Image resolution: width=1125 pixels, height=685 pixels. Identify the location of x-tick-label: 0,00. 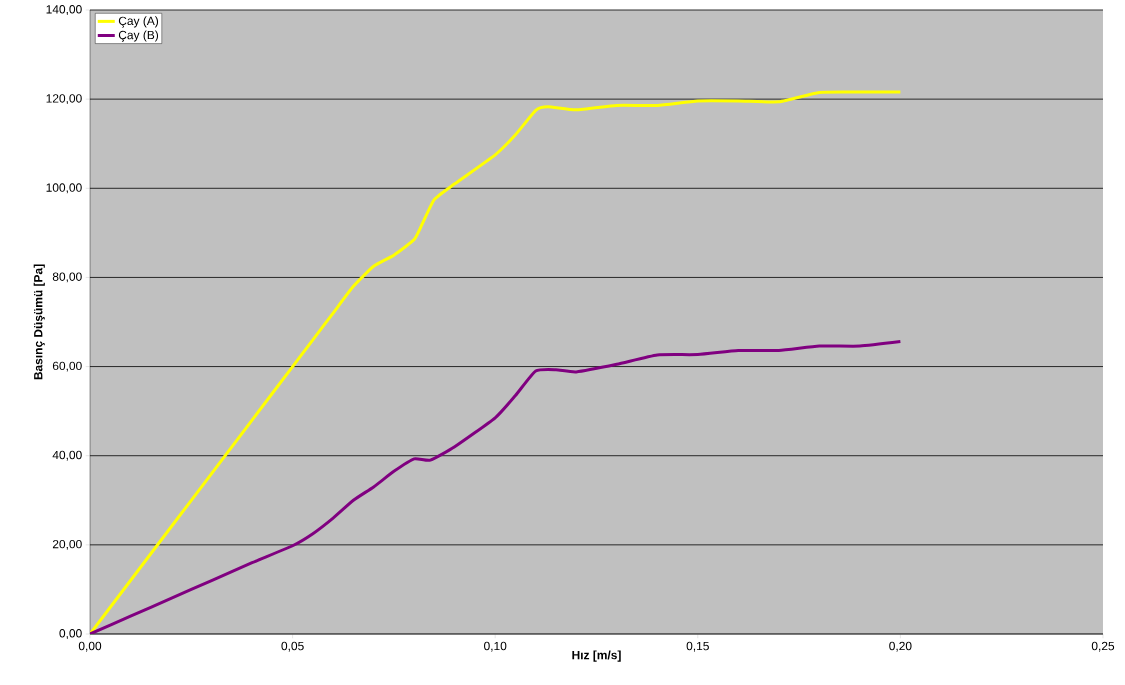
(90, 646).